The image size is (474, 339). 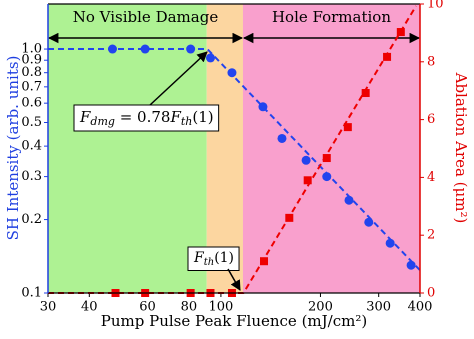 I want to click on y2-tick-label: 4, so click(x=431, y=177).